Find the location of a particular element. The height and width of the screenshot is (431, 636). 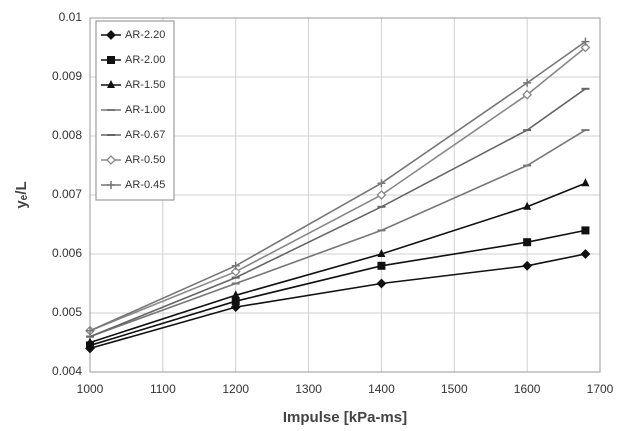

y-tick-label: 0.004 is located at coordinates (67, 371).